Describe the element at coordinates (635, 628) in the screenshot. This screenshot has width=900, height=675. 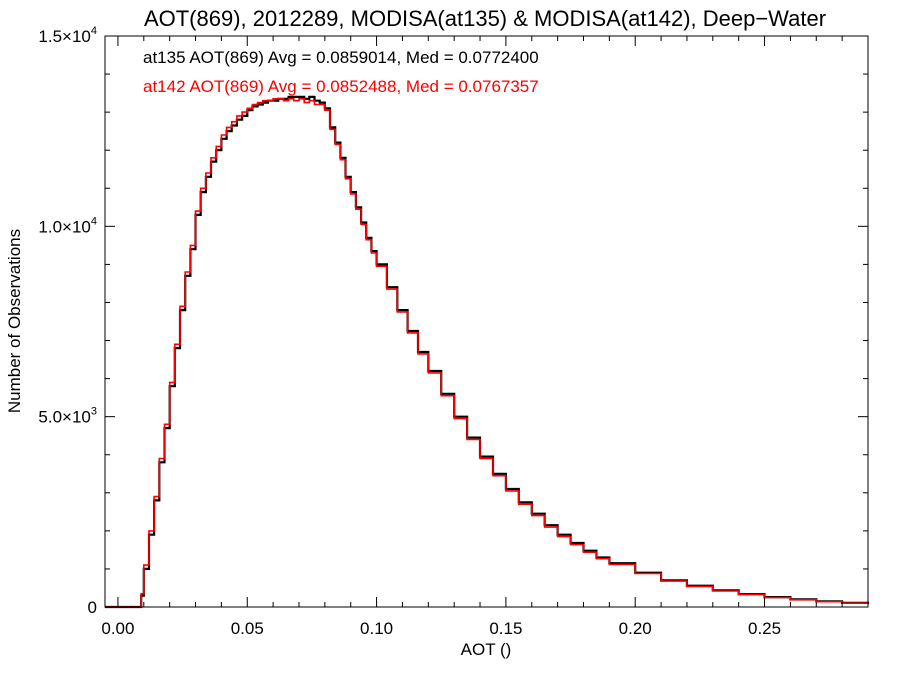
I see `x-tick-label: 0.20` at that location.